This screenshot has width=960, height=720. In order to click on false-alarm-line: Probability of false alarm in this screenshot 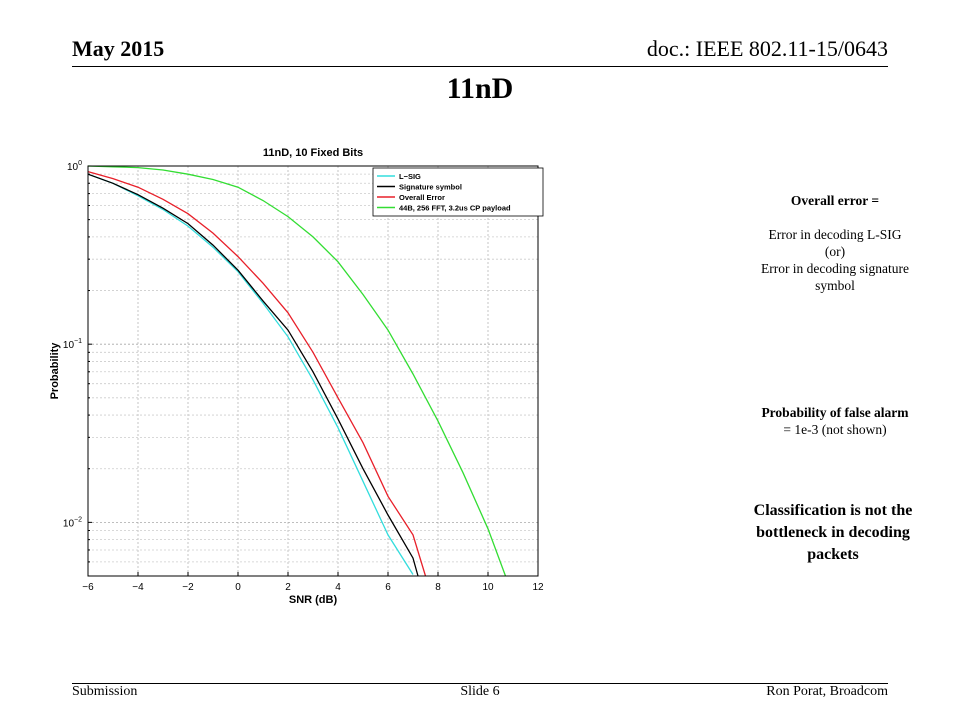, I will do `click(835, 412)`.